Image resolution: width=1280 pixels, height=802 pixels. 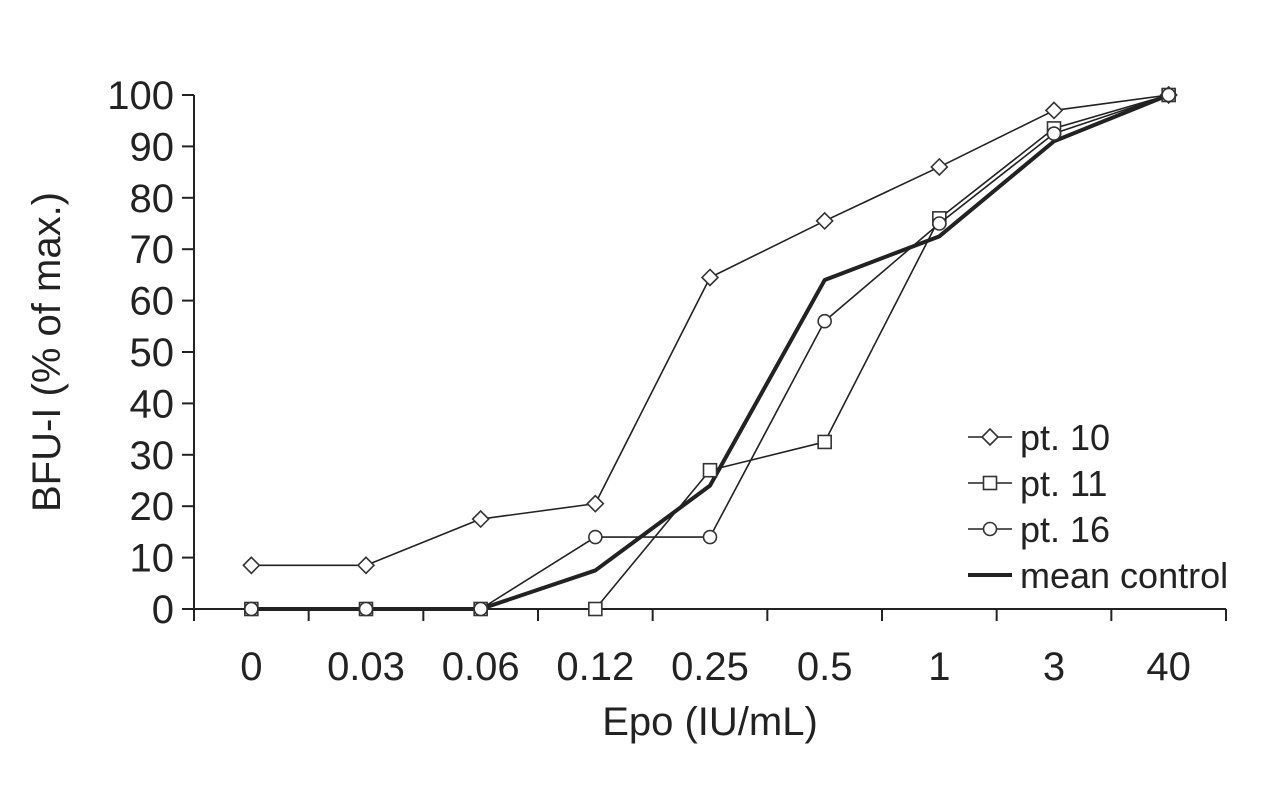 I want to click on y-tick-label: 60, so click(x=152, y=302).